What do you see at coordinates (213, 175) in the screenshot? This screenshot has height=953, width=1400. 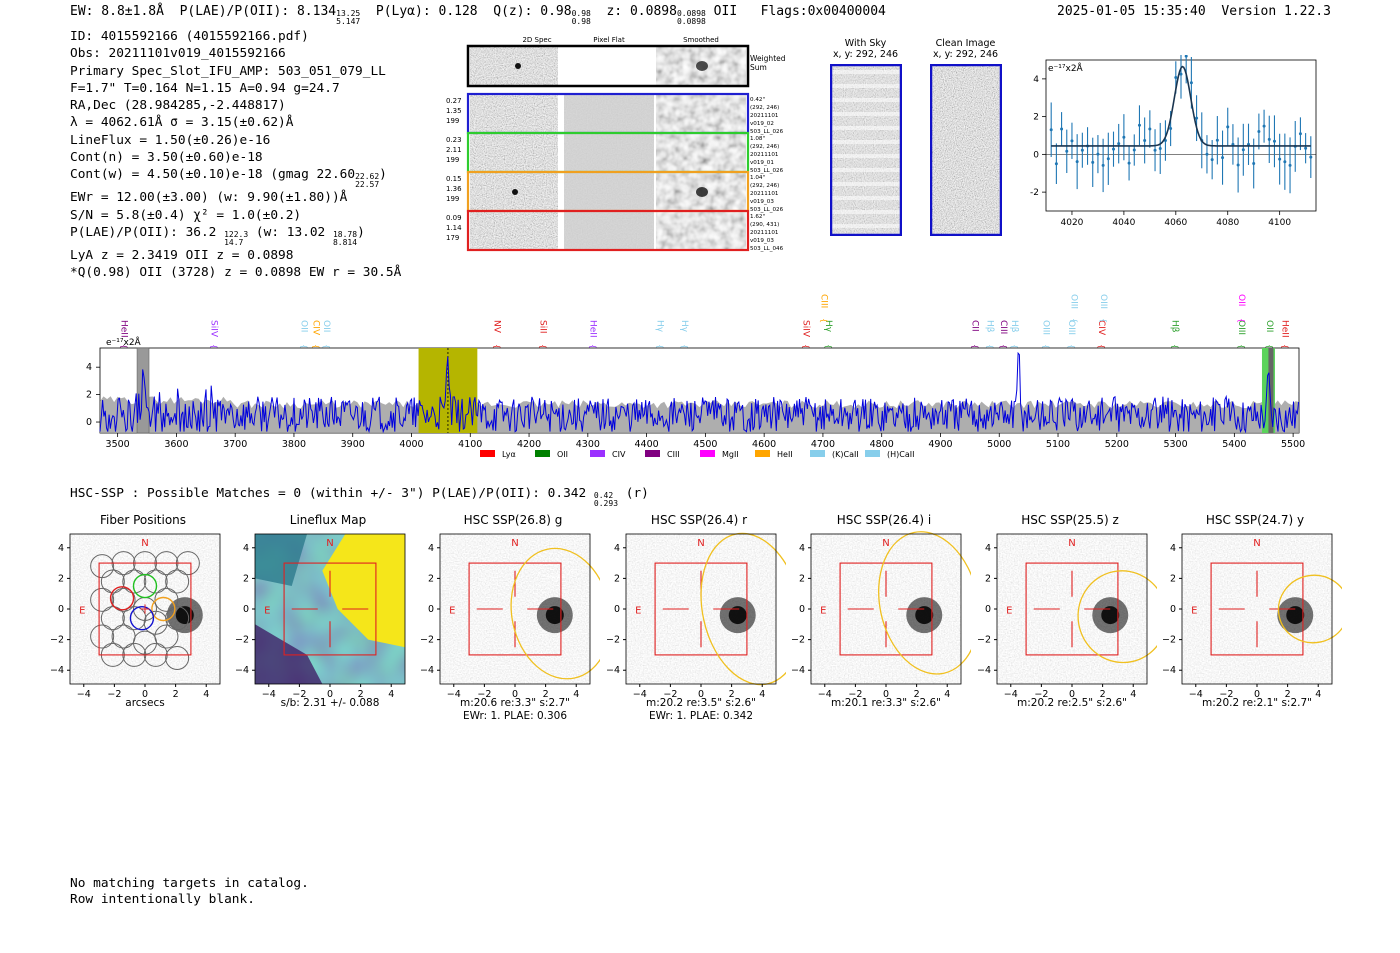 I see `contw-label: Cont(w) = 4.50(±0.10)e-18 (gmag 22.60` at bounding box center [213, 175].